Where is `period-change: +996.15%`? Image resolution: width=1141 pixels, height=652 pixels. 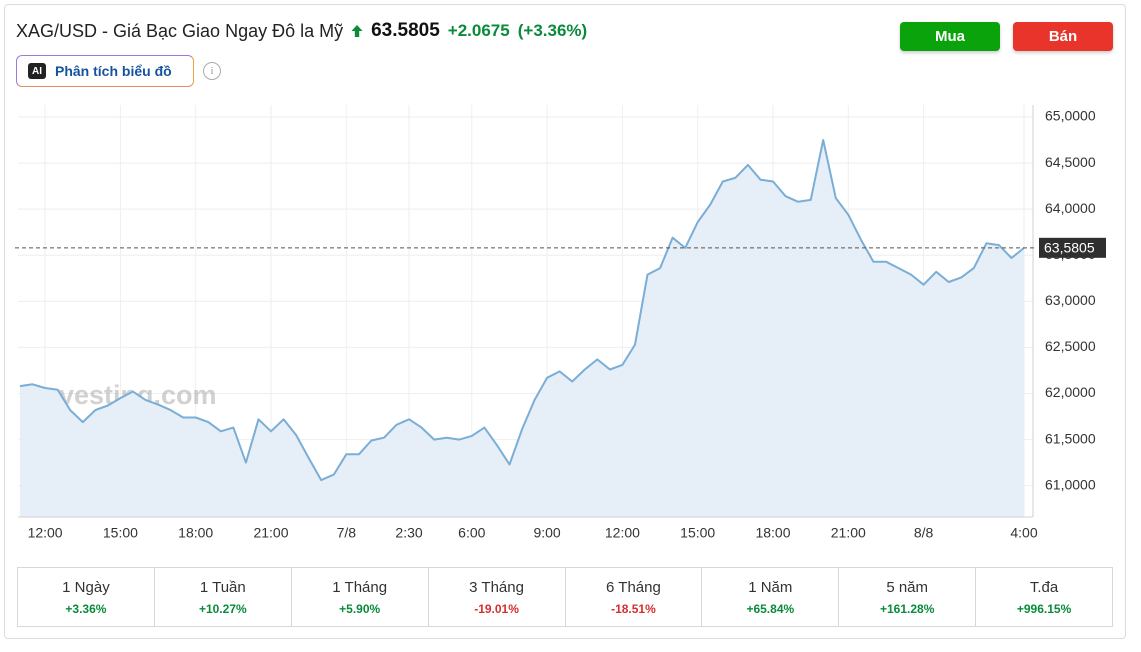
period-change: +996.15% is located at coordinates (1044, 608).